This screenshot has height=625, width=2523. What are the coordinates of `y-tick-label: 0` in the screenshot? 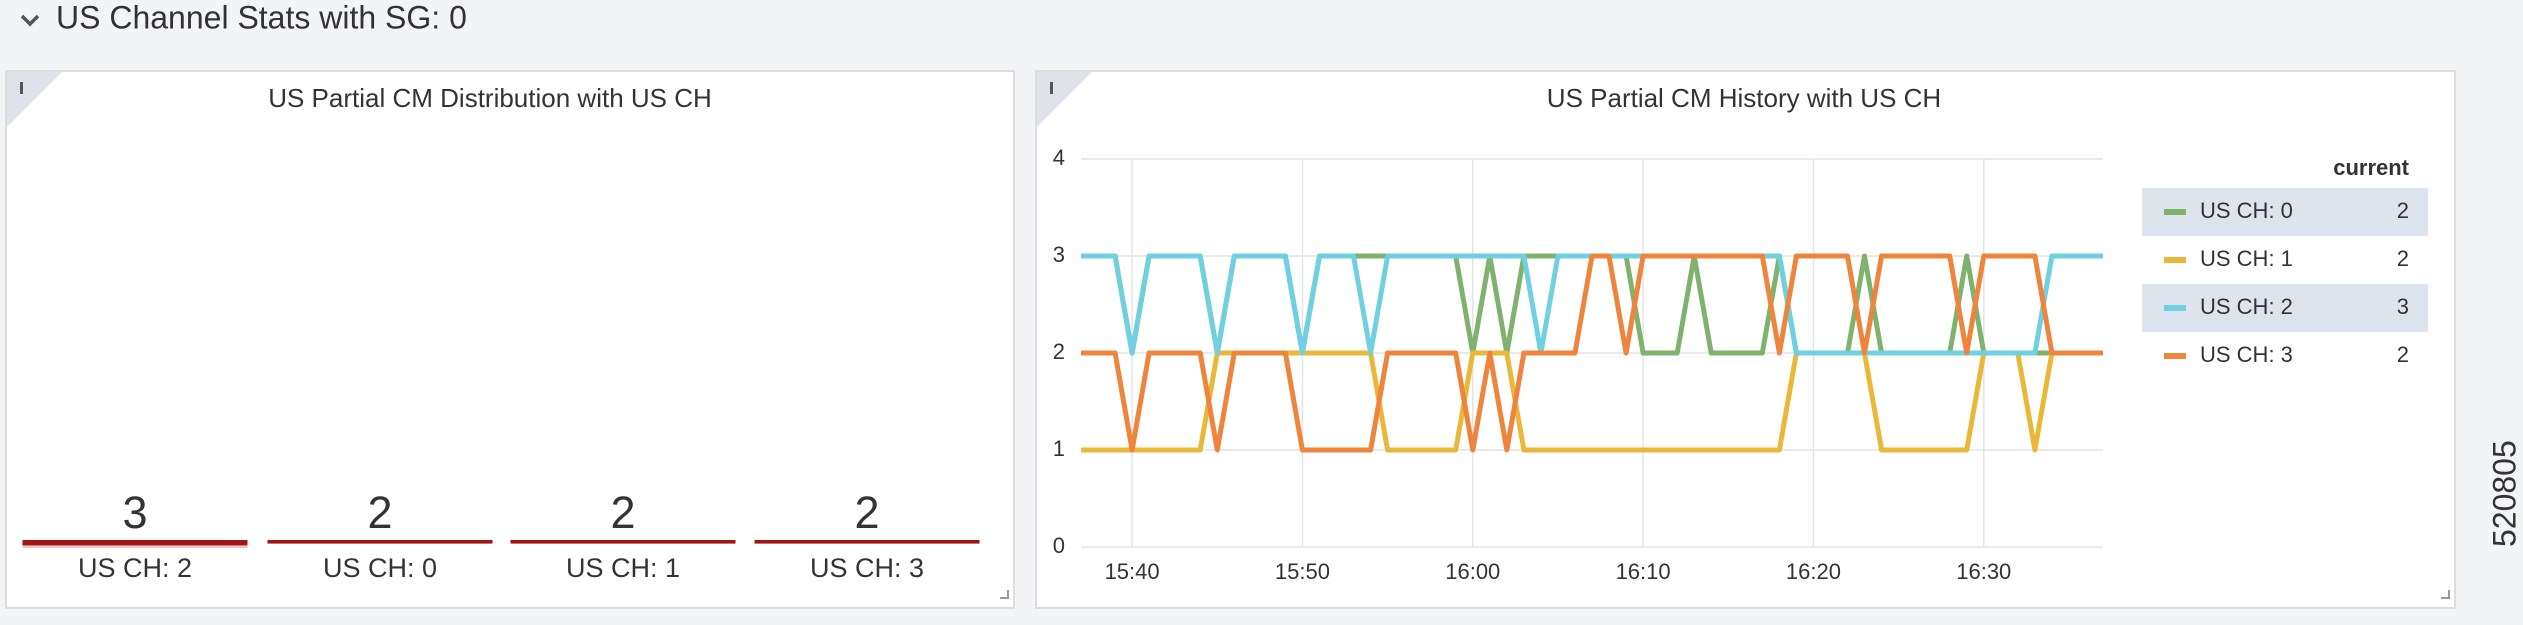 It's located at (1059, 545).